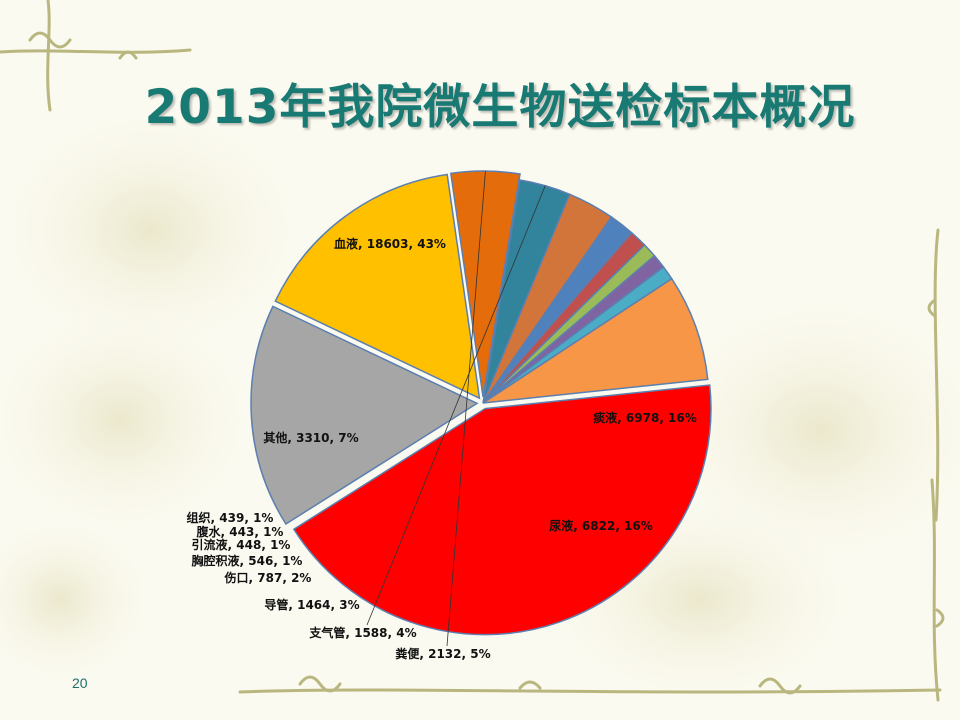 The image size is (960, 720). I want to click on data-label-12: 其他, 3310, 7%, so click(310, 437).